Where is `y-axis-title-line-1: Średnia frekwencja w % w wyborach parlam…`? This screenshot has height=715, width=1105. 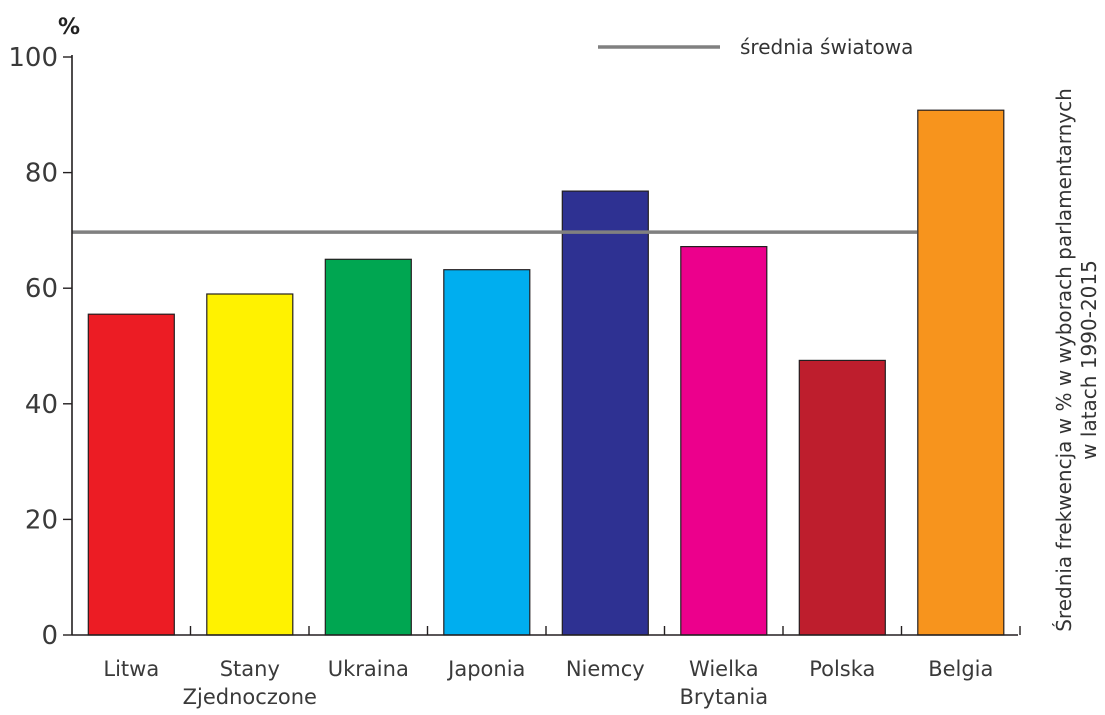
y-axis-title-line-1: Średnia frekwencja w % w wyborach parlam… is located at coordinates (1064, 360).